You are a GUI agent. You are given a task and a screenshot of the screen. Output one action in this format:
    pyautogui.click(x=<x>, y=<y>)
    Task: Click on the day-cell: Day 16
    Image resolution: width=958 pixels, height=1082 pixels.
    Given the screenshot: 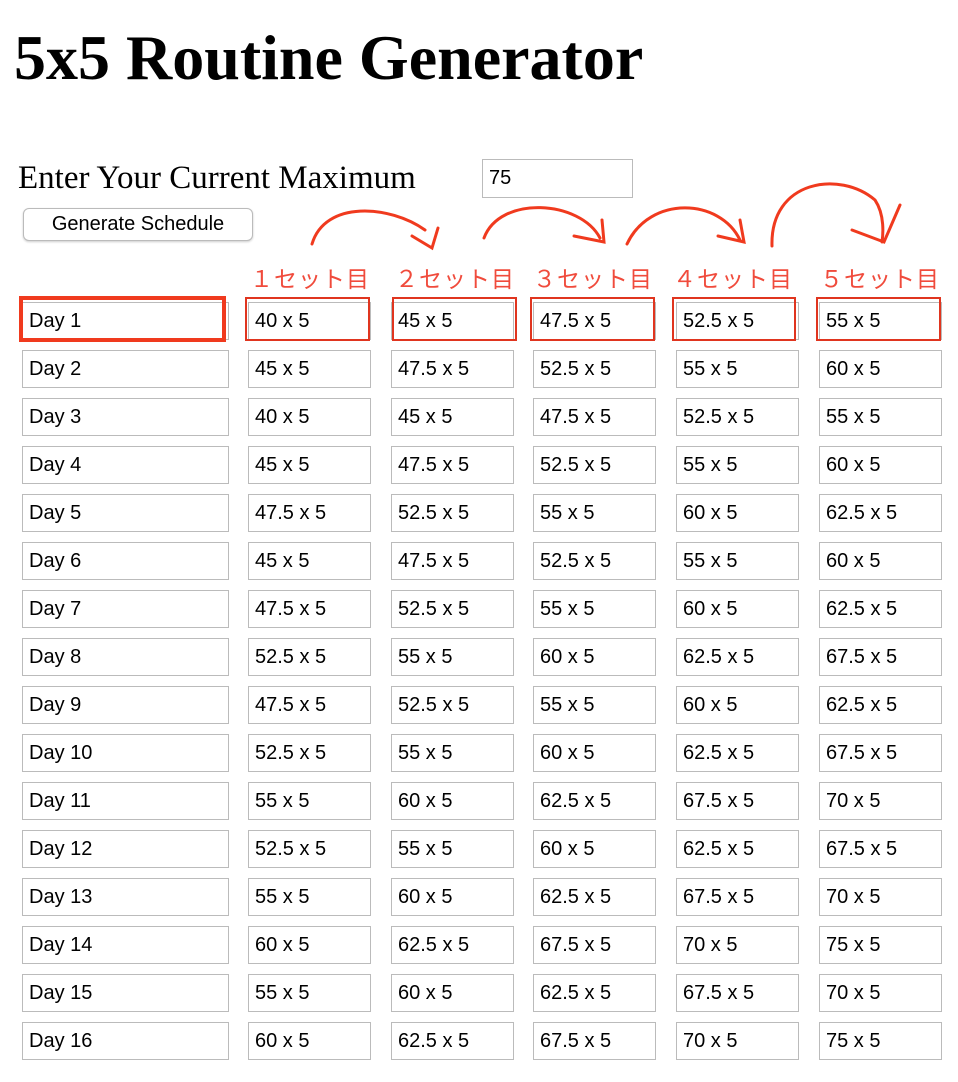 What is the action you would take?
    pyautogui.click(x=125, y=1041)
    